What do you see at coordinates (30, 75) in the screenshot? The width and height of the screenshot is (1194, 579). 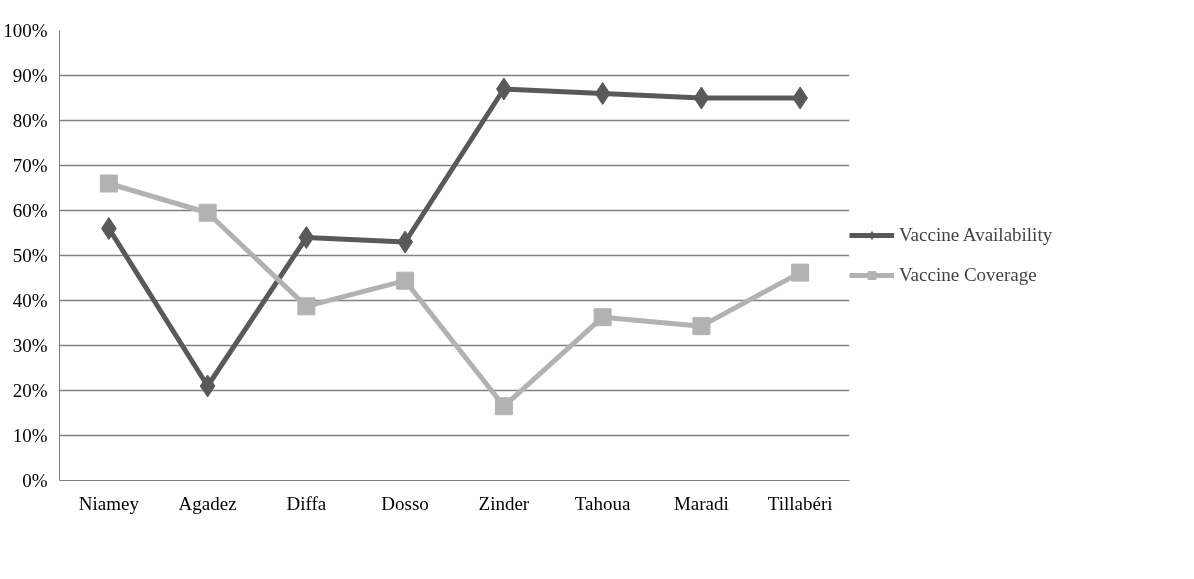 I see `y-tick-label: 90%` at bounding box center [30, 75].